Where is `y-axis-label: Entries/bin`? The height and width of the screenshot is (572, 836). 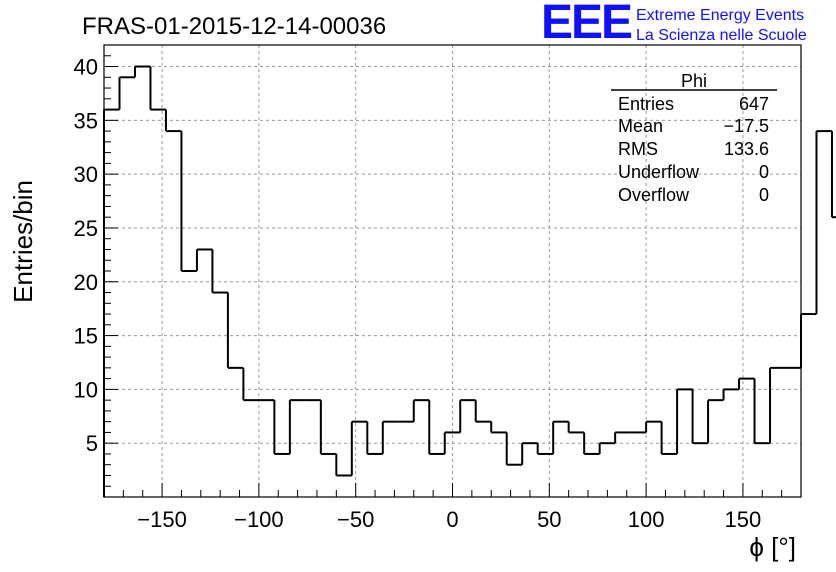 y-axis-label: Entries/bin is located at coordinates (23, 241).